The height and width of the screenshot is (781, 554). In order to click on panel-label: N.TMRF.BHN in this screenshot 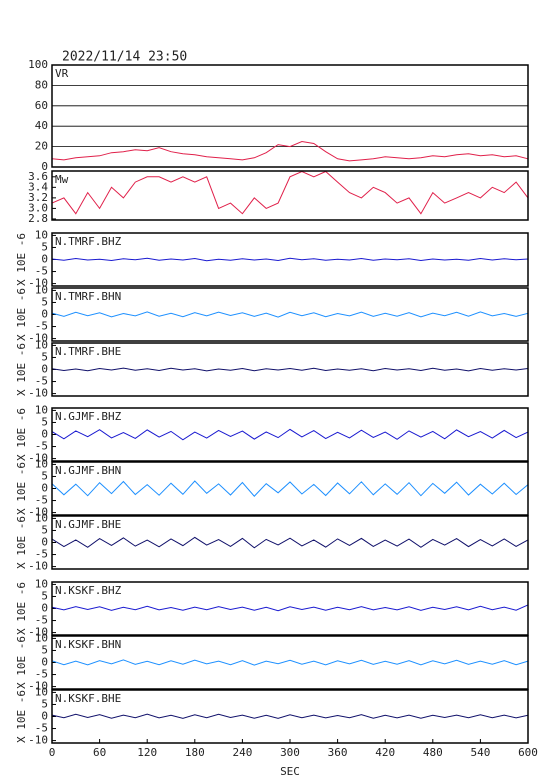, I will do `click(88, 296)`.